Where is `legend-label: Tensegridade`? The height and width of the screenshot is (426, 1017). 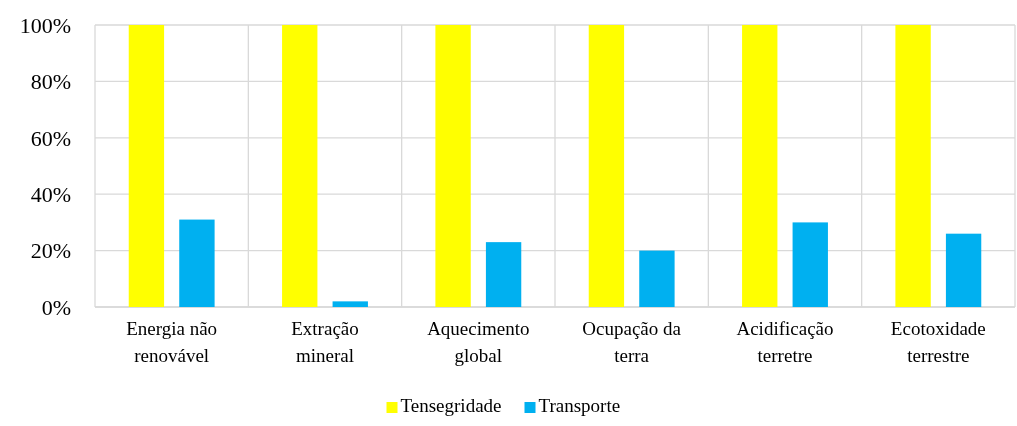 legend-label: Tensegridade is located at coordinates (451, 405).